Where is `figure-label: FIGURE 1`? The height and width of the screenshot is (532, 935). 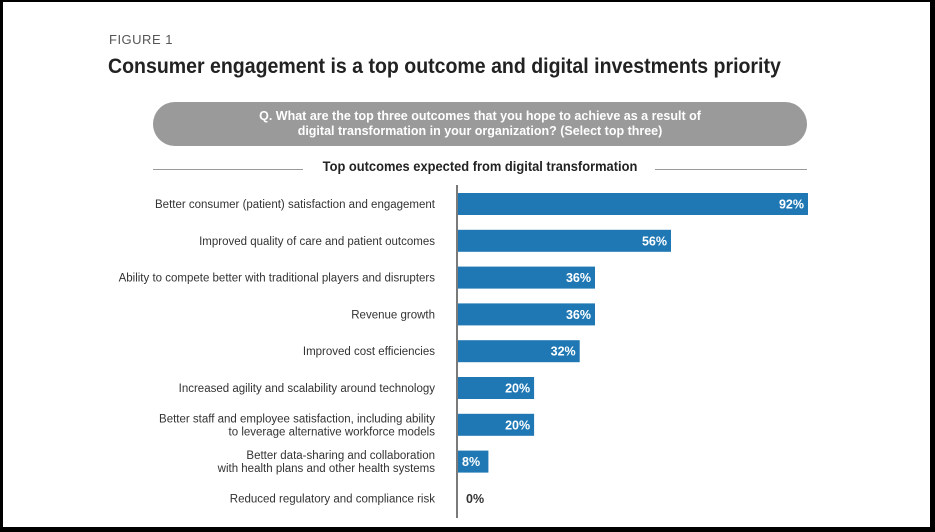 figure-label: FIGURE 1 is located at coordinates (141, 39).